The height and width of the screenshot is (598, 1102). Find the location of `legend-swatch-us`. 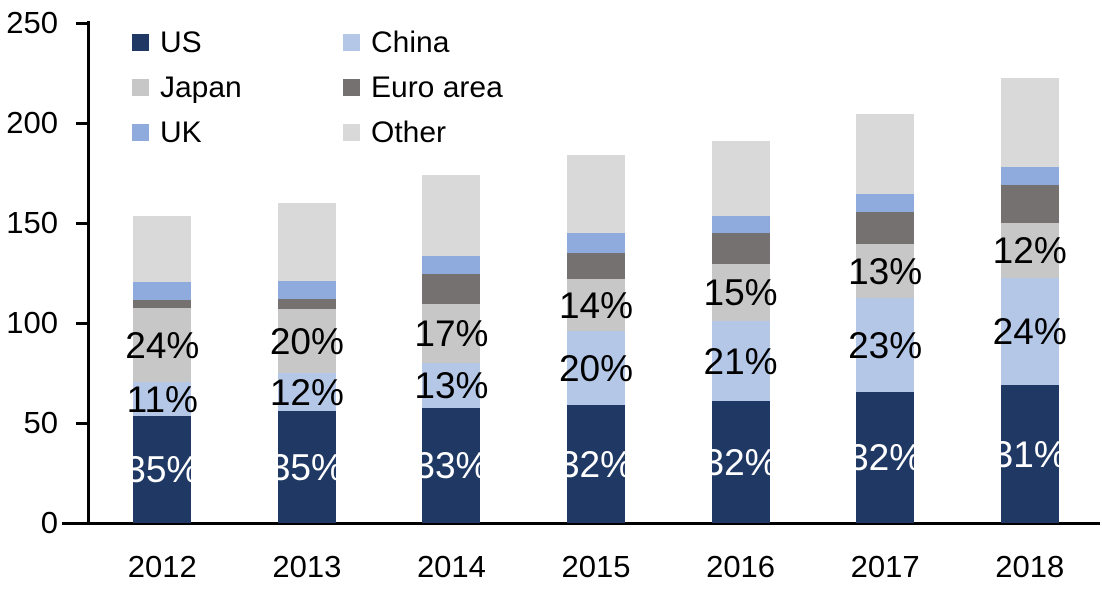

legend-swatch-us is located at coordinates (140, 42).